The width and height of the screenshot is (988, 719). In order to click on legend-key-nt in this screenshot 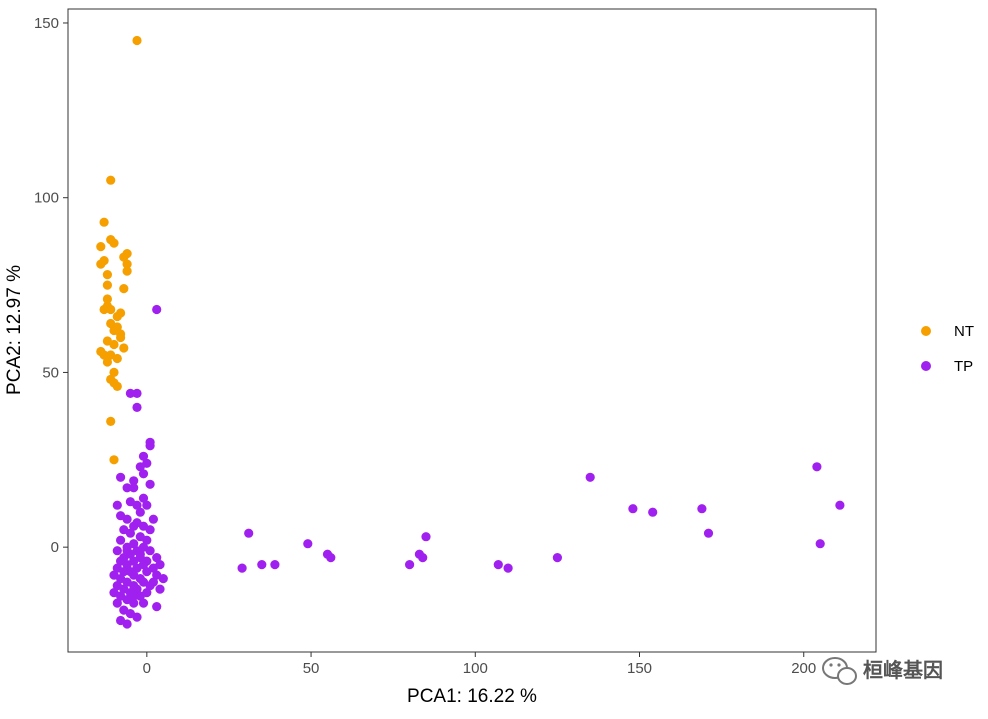, I will do `click(926, 331)`.